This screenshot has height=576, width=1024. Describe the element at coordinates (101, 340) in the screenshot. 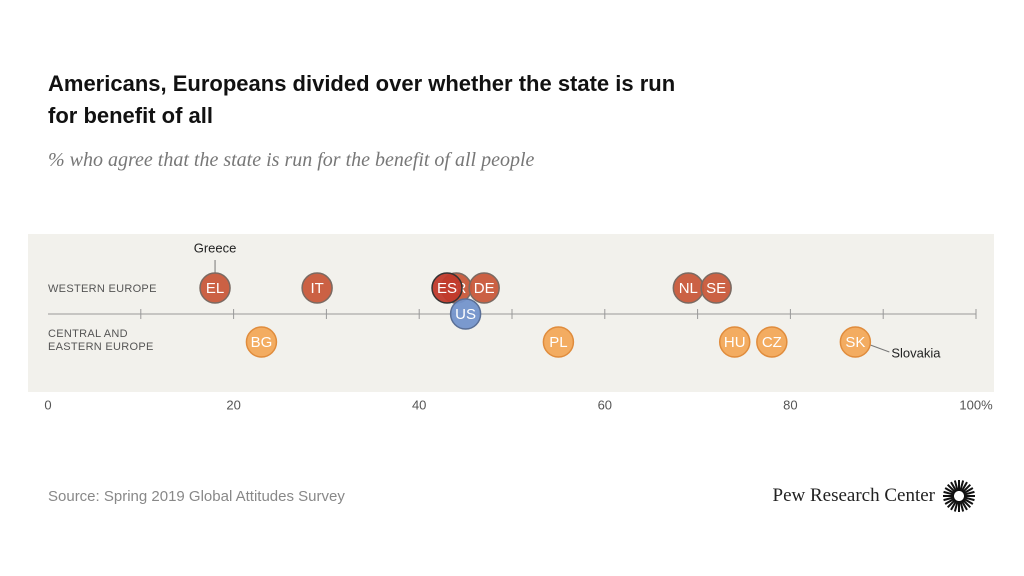

I see `row-label: CENTRAL AND EASTERN EUROPE` at that location.